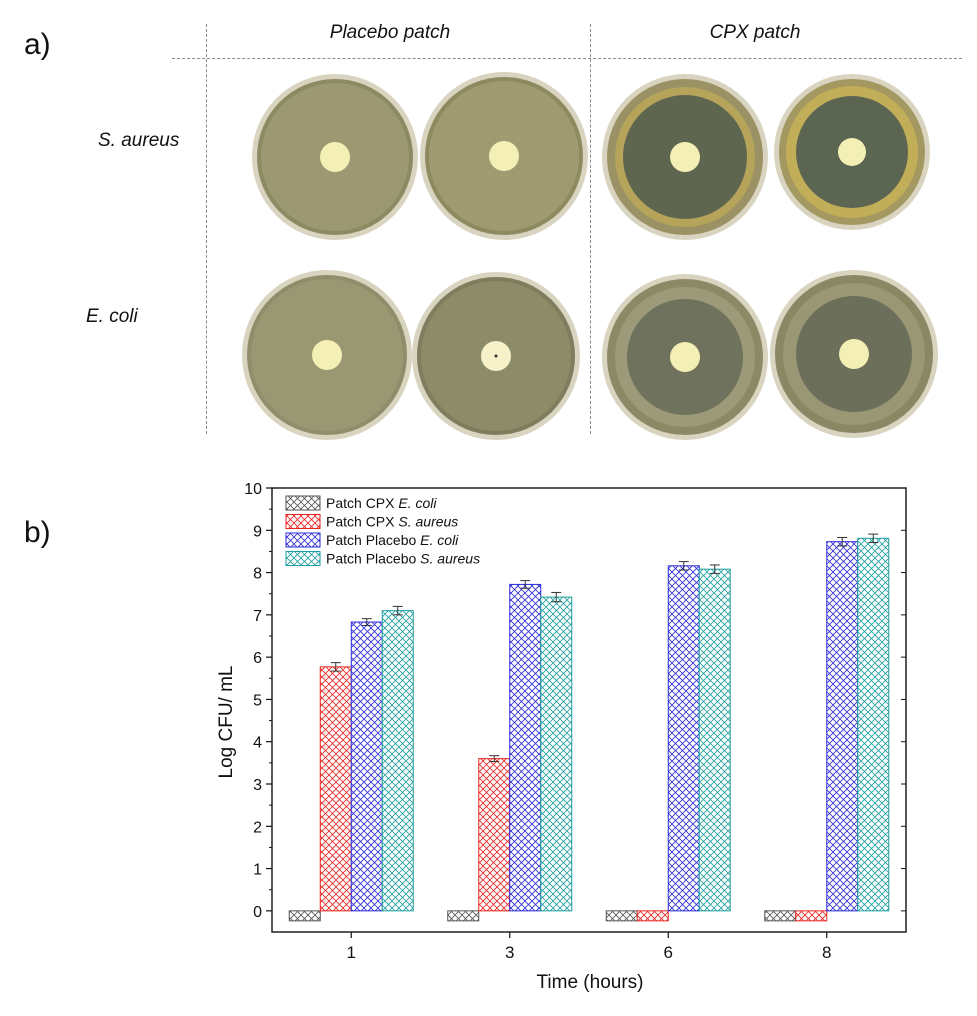 The height and width of the screenshot is (1016, 977). What do you see at coordinates (257, 658) in the screenshot?
I see `y-tick-label: 6` at bounding box center [257, 658].